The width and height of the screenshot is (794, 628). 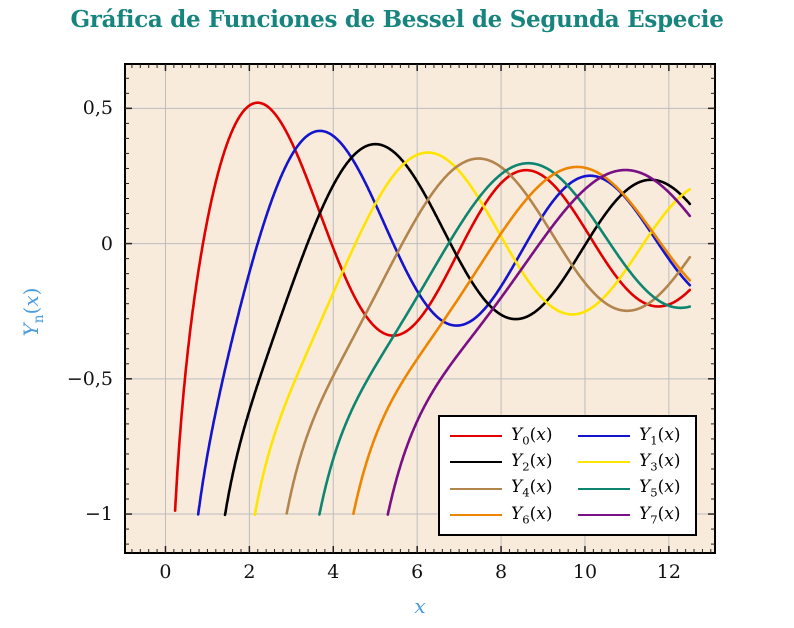 I want to click on x-tick-label: 10, so click(x=585, y=572).